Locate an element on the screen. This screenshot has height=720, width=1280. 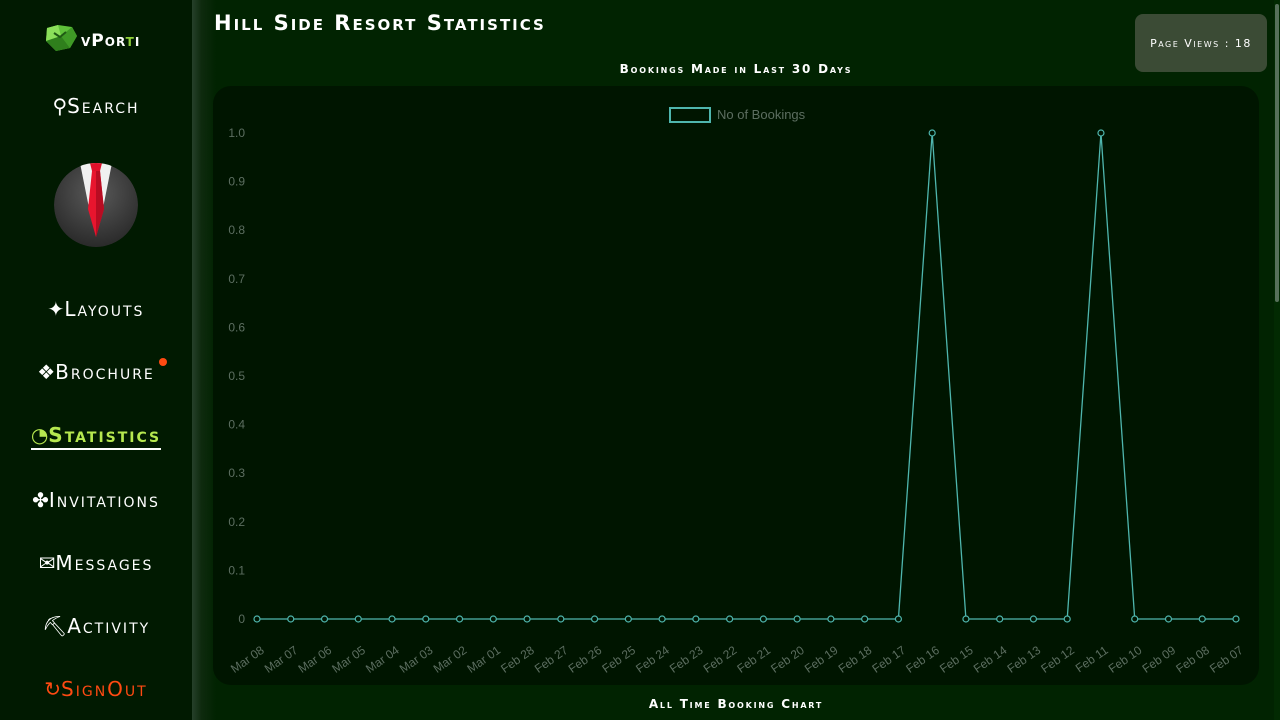
x-tick-label: Feb 20 is located at coordinates (787, 659).